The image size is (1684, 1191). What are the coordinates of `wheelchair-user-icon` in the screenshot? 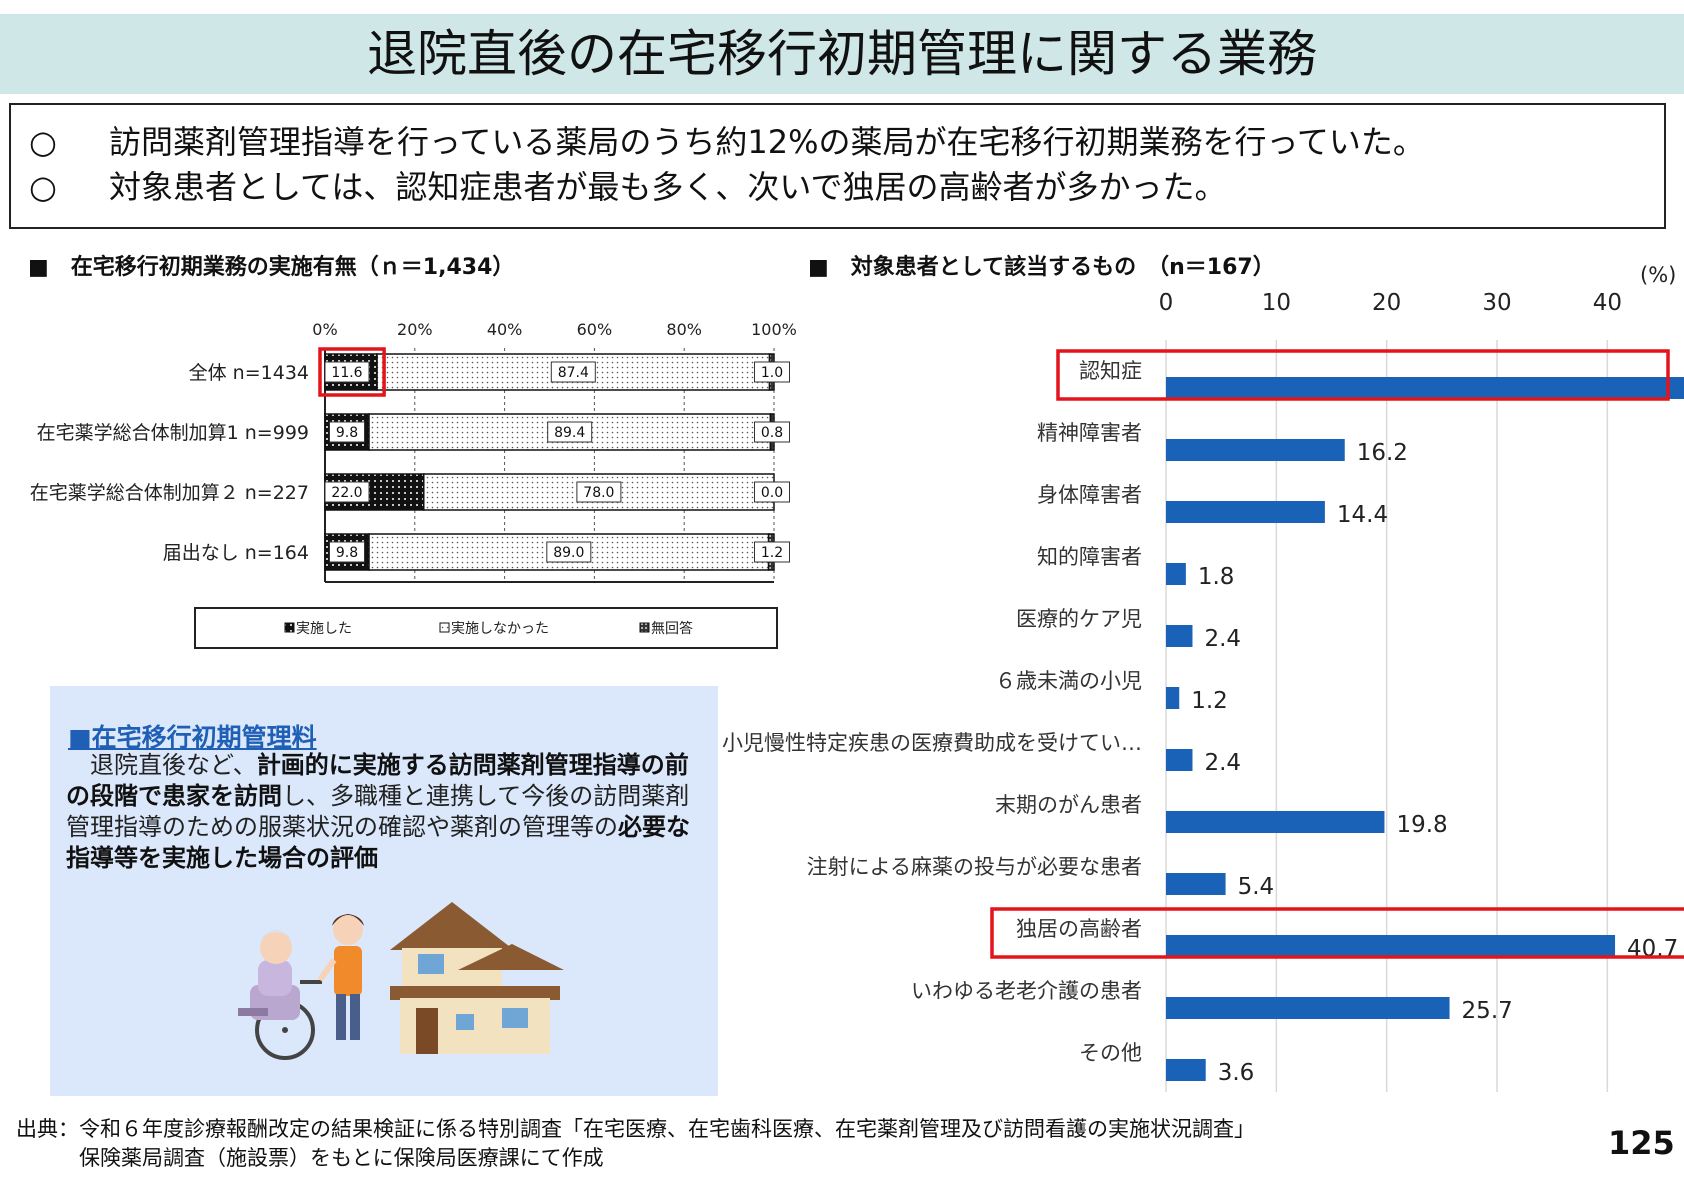 It's located at (280, 995).